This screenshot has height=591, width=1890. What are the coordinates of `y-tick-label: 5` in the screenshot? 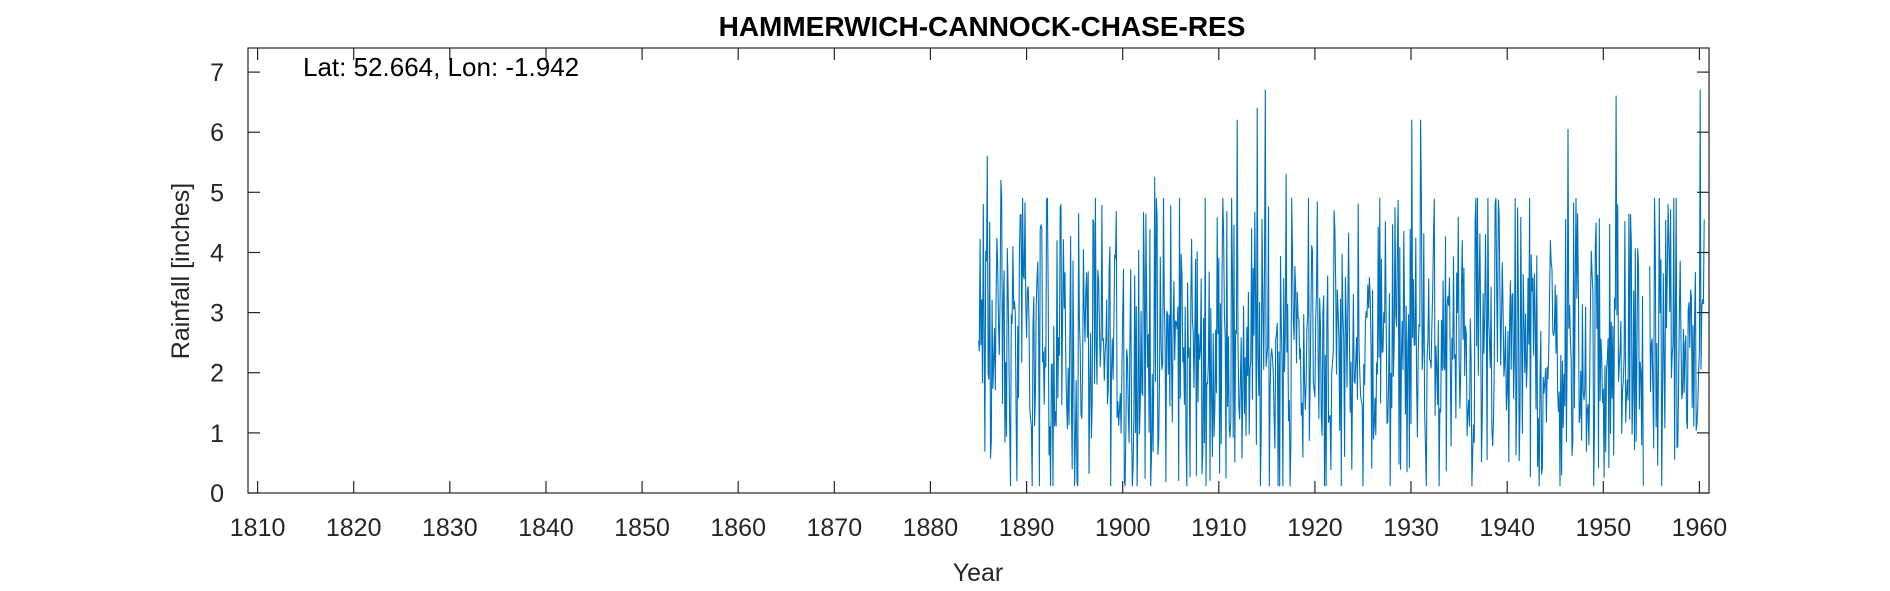 It's located at (217, 193).